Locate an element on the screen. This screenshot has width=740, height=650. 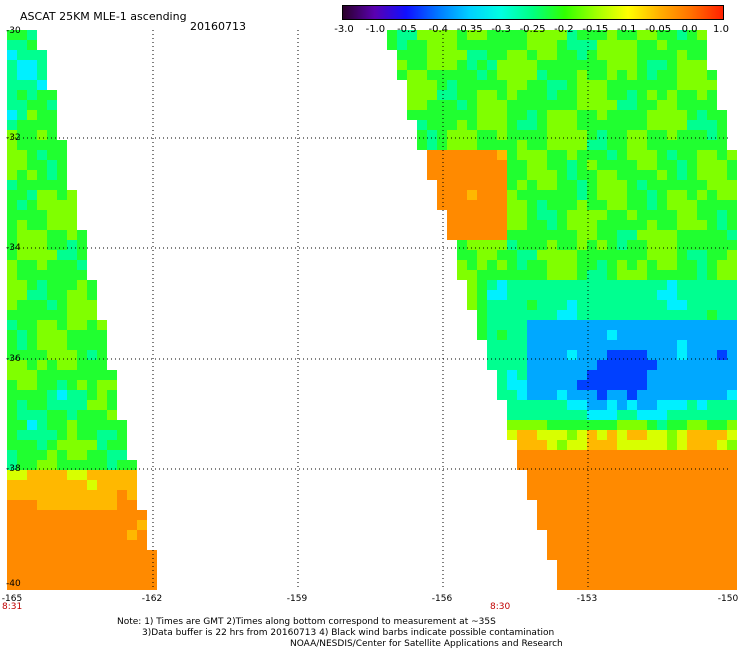
map-date: 20160713 is located at coordinates (218, 26).